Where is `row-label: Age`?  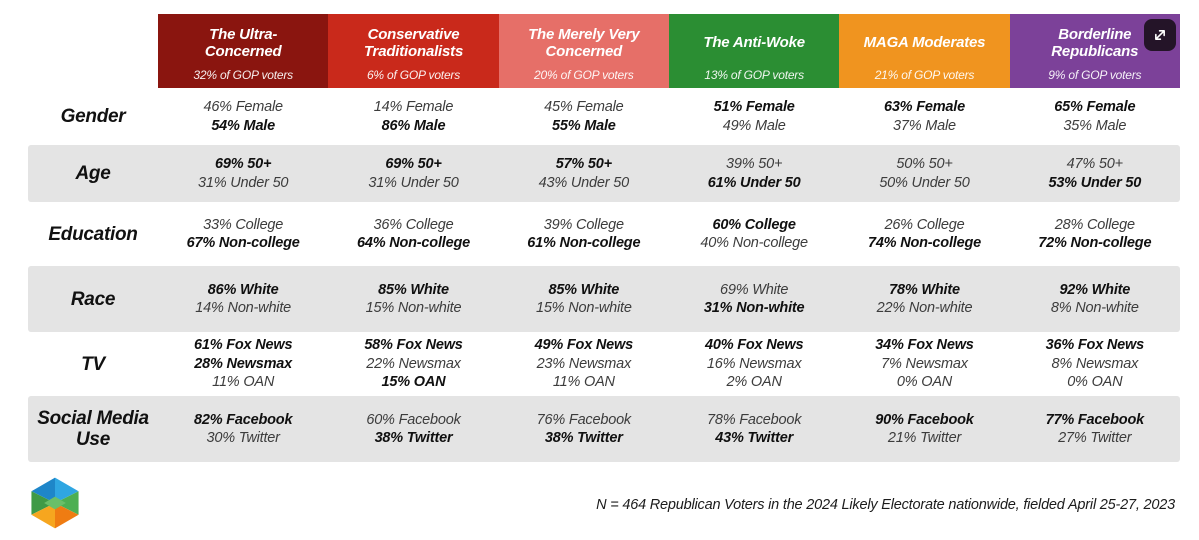
row-label: Age is located at coordinates (93, 173).